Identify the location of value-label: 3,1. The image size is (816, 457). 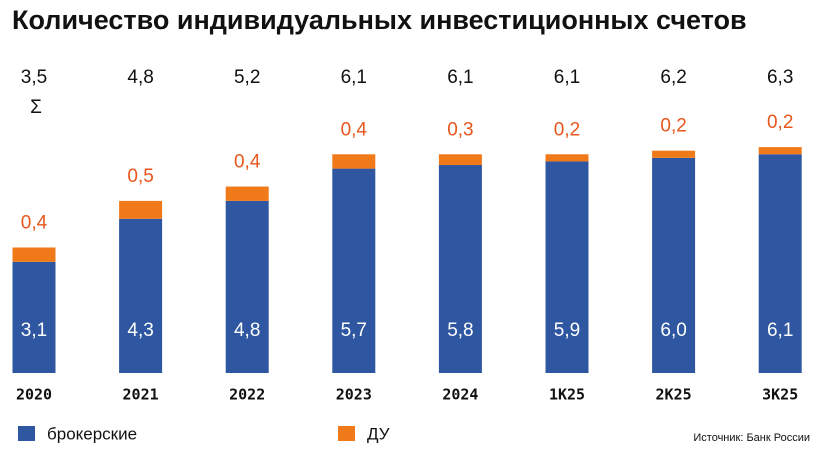
(34, 330).